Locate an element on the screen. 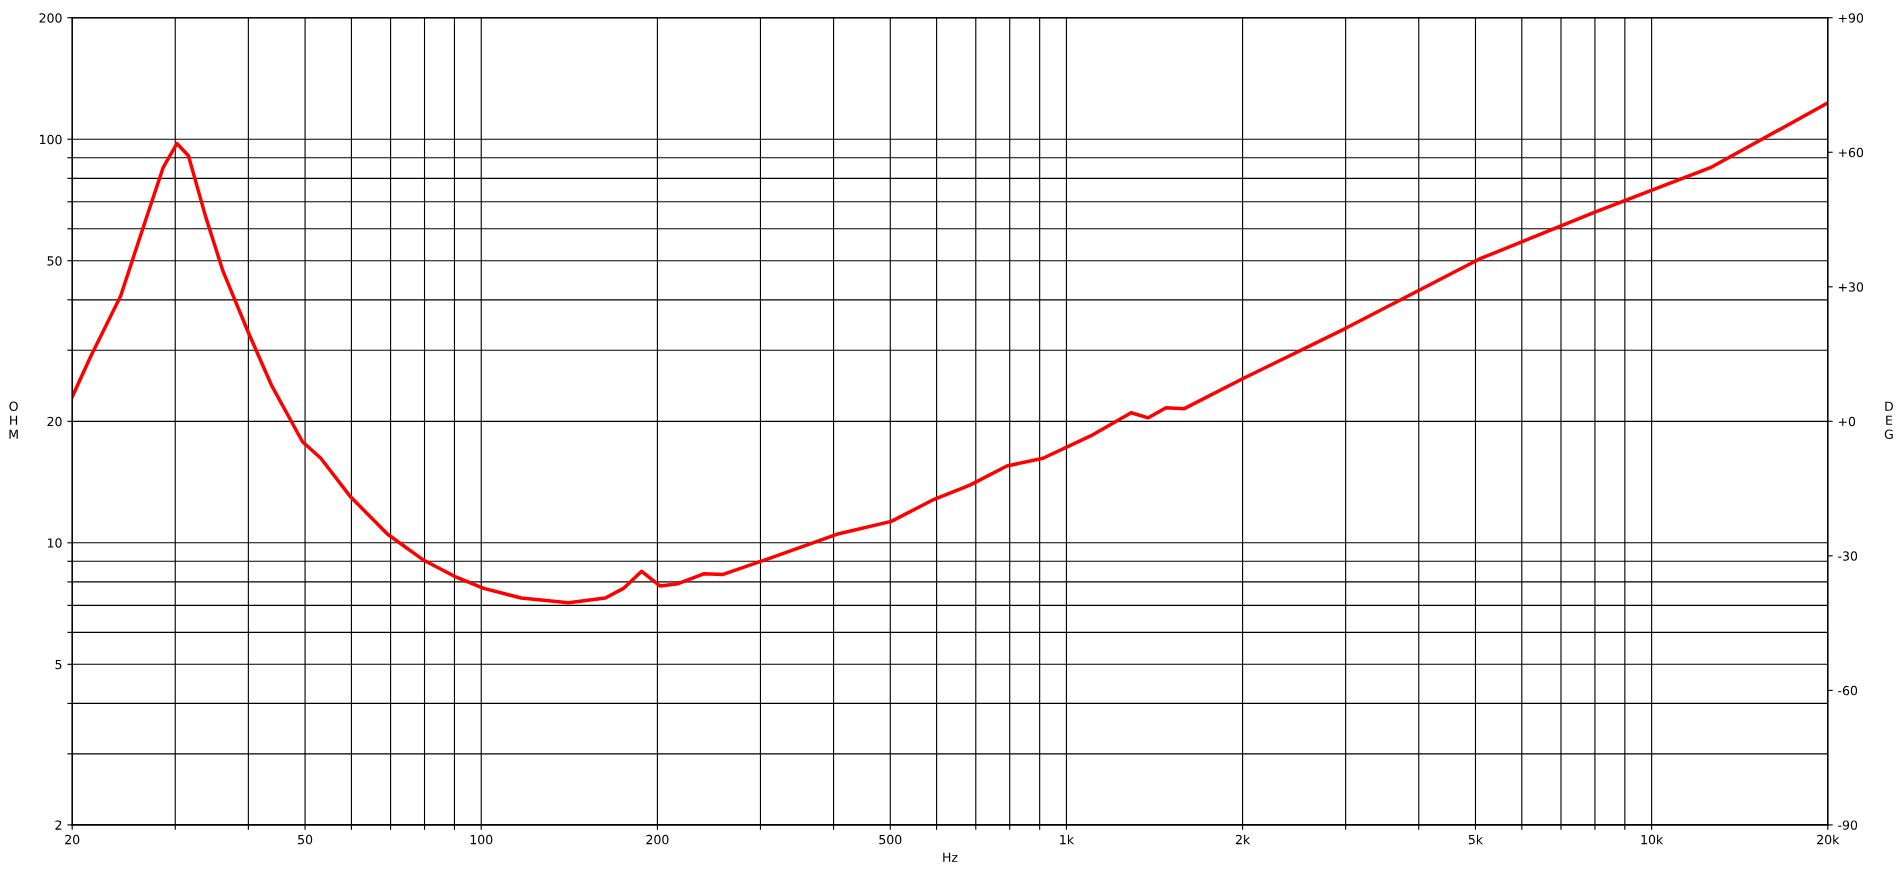 This screenshot has height=887, width=1900. y2-tick-label: -90 is located at coordinates (1848, 825).